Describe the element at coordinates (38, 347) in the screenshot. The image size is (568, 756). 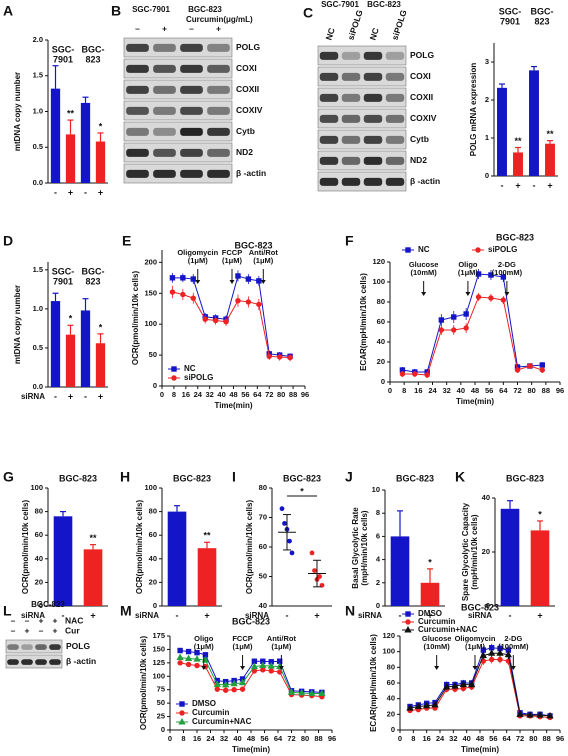
I see `y-tick-label: 0.5` at that location.